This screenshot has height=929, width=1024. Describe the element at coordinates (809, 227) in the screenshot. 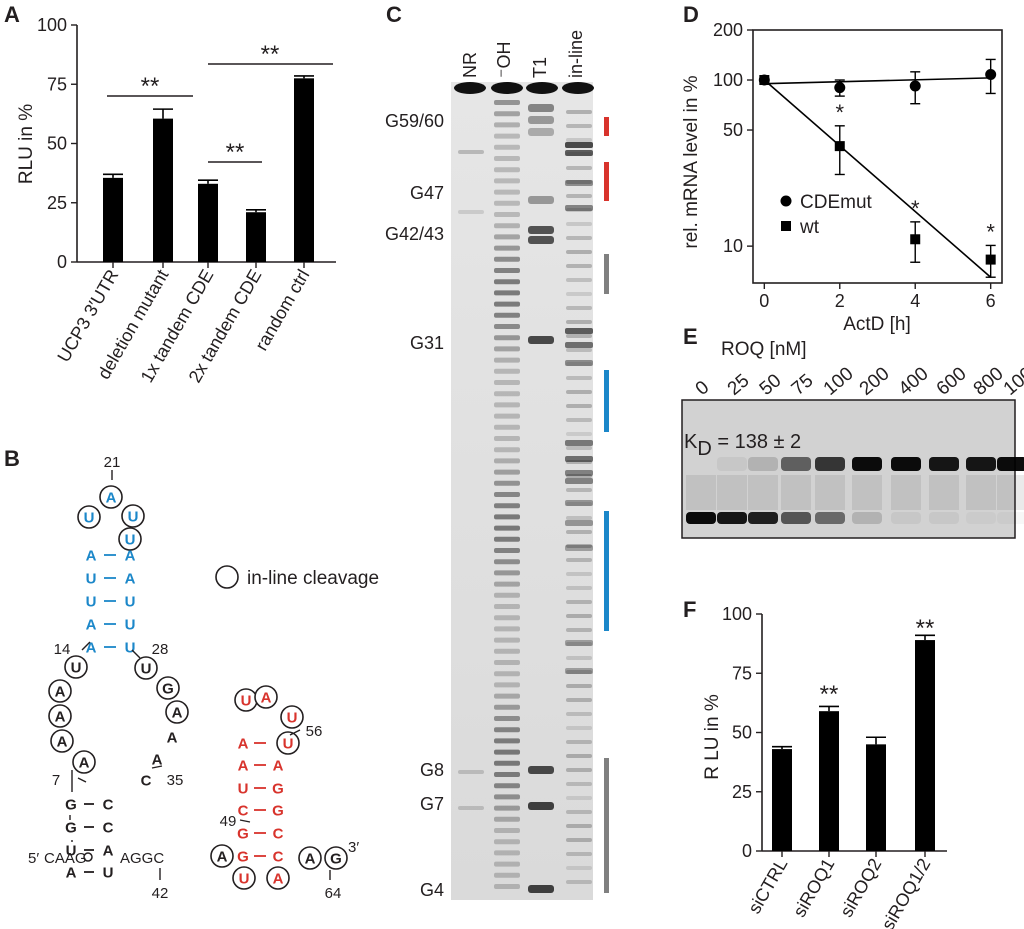

I see `legend-label-wt: wt` at that location.